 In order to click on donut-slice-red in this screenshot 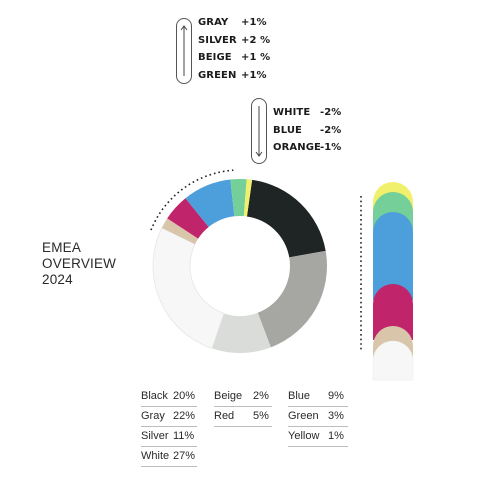, I will do `click(188, 218)`.